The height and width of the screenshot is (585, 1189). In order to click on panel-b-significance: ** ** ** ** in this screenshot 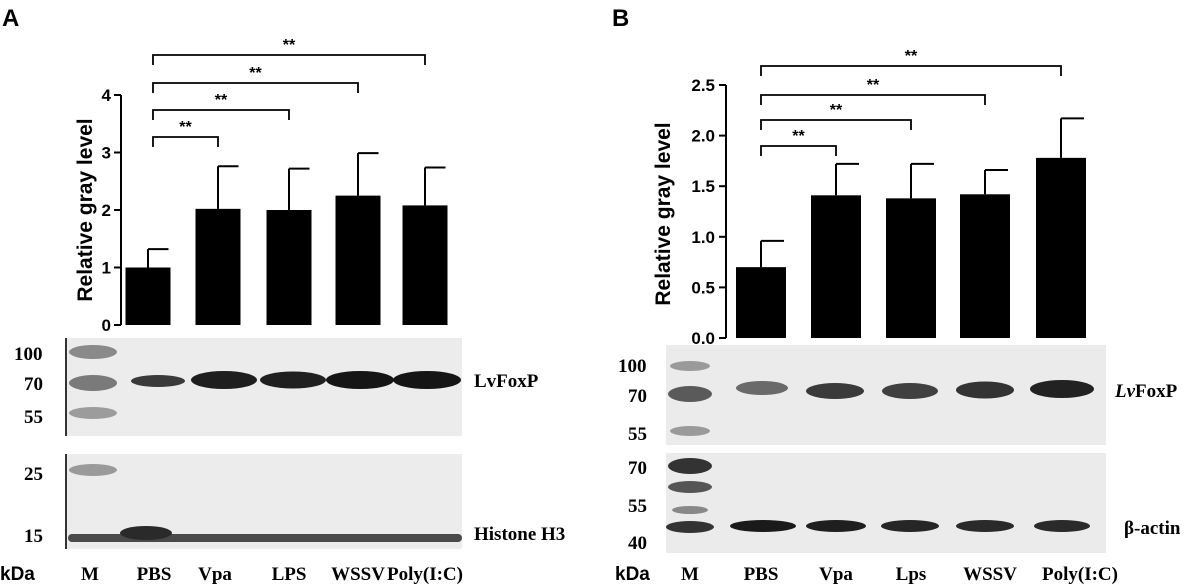, I will do `click(911, 102)`.